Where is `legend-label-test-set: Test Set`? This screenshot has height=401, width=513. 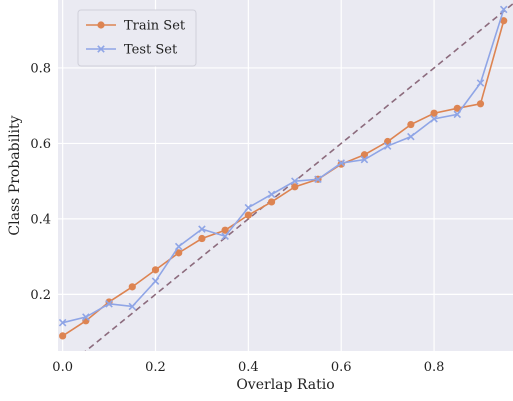
legend-label-test-set: Test Set is located at coordinates (151, 50).